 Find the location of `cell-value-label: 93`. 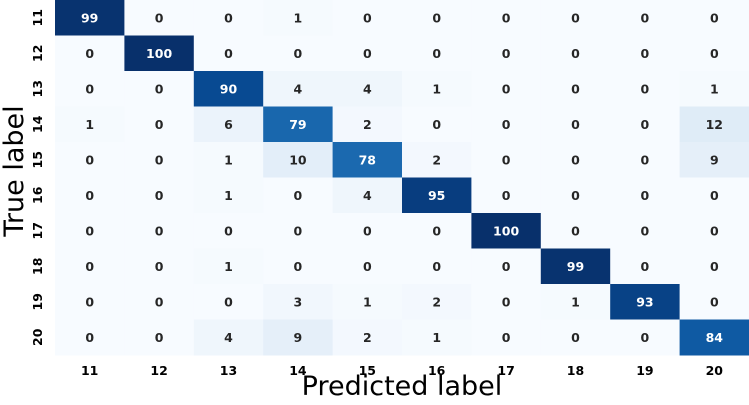

cell-value-label: 93 is located at coordinates (644, 301).